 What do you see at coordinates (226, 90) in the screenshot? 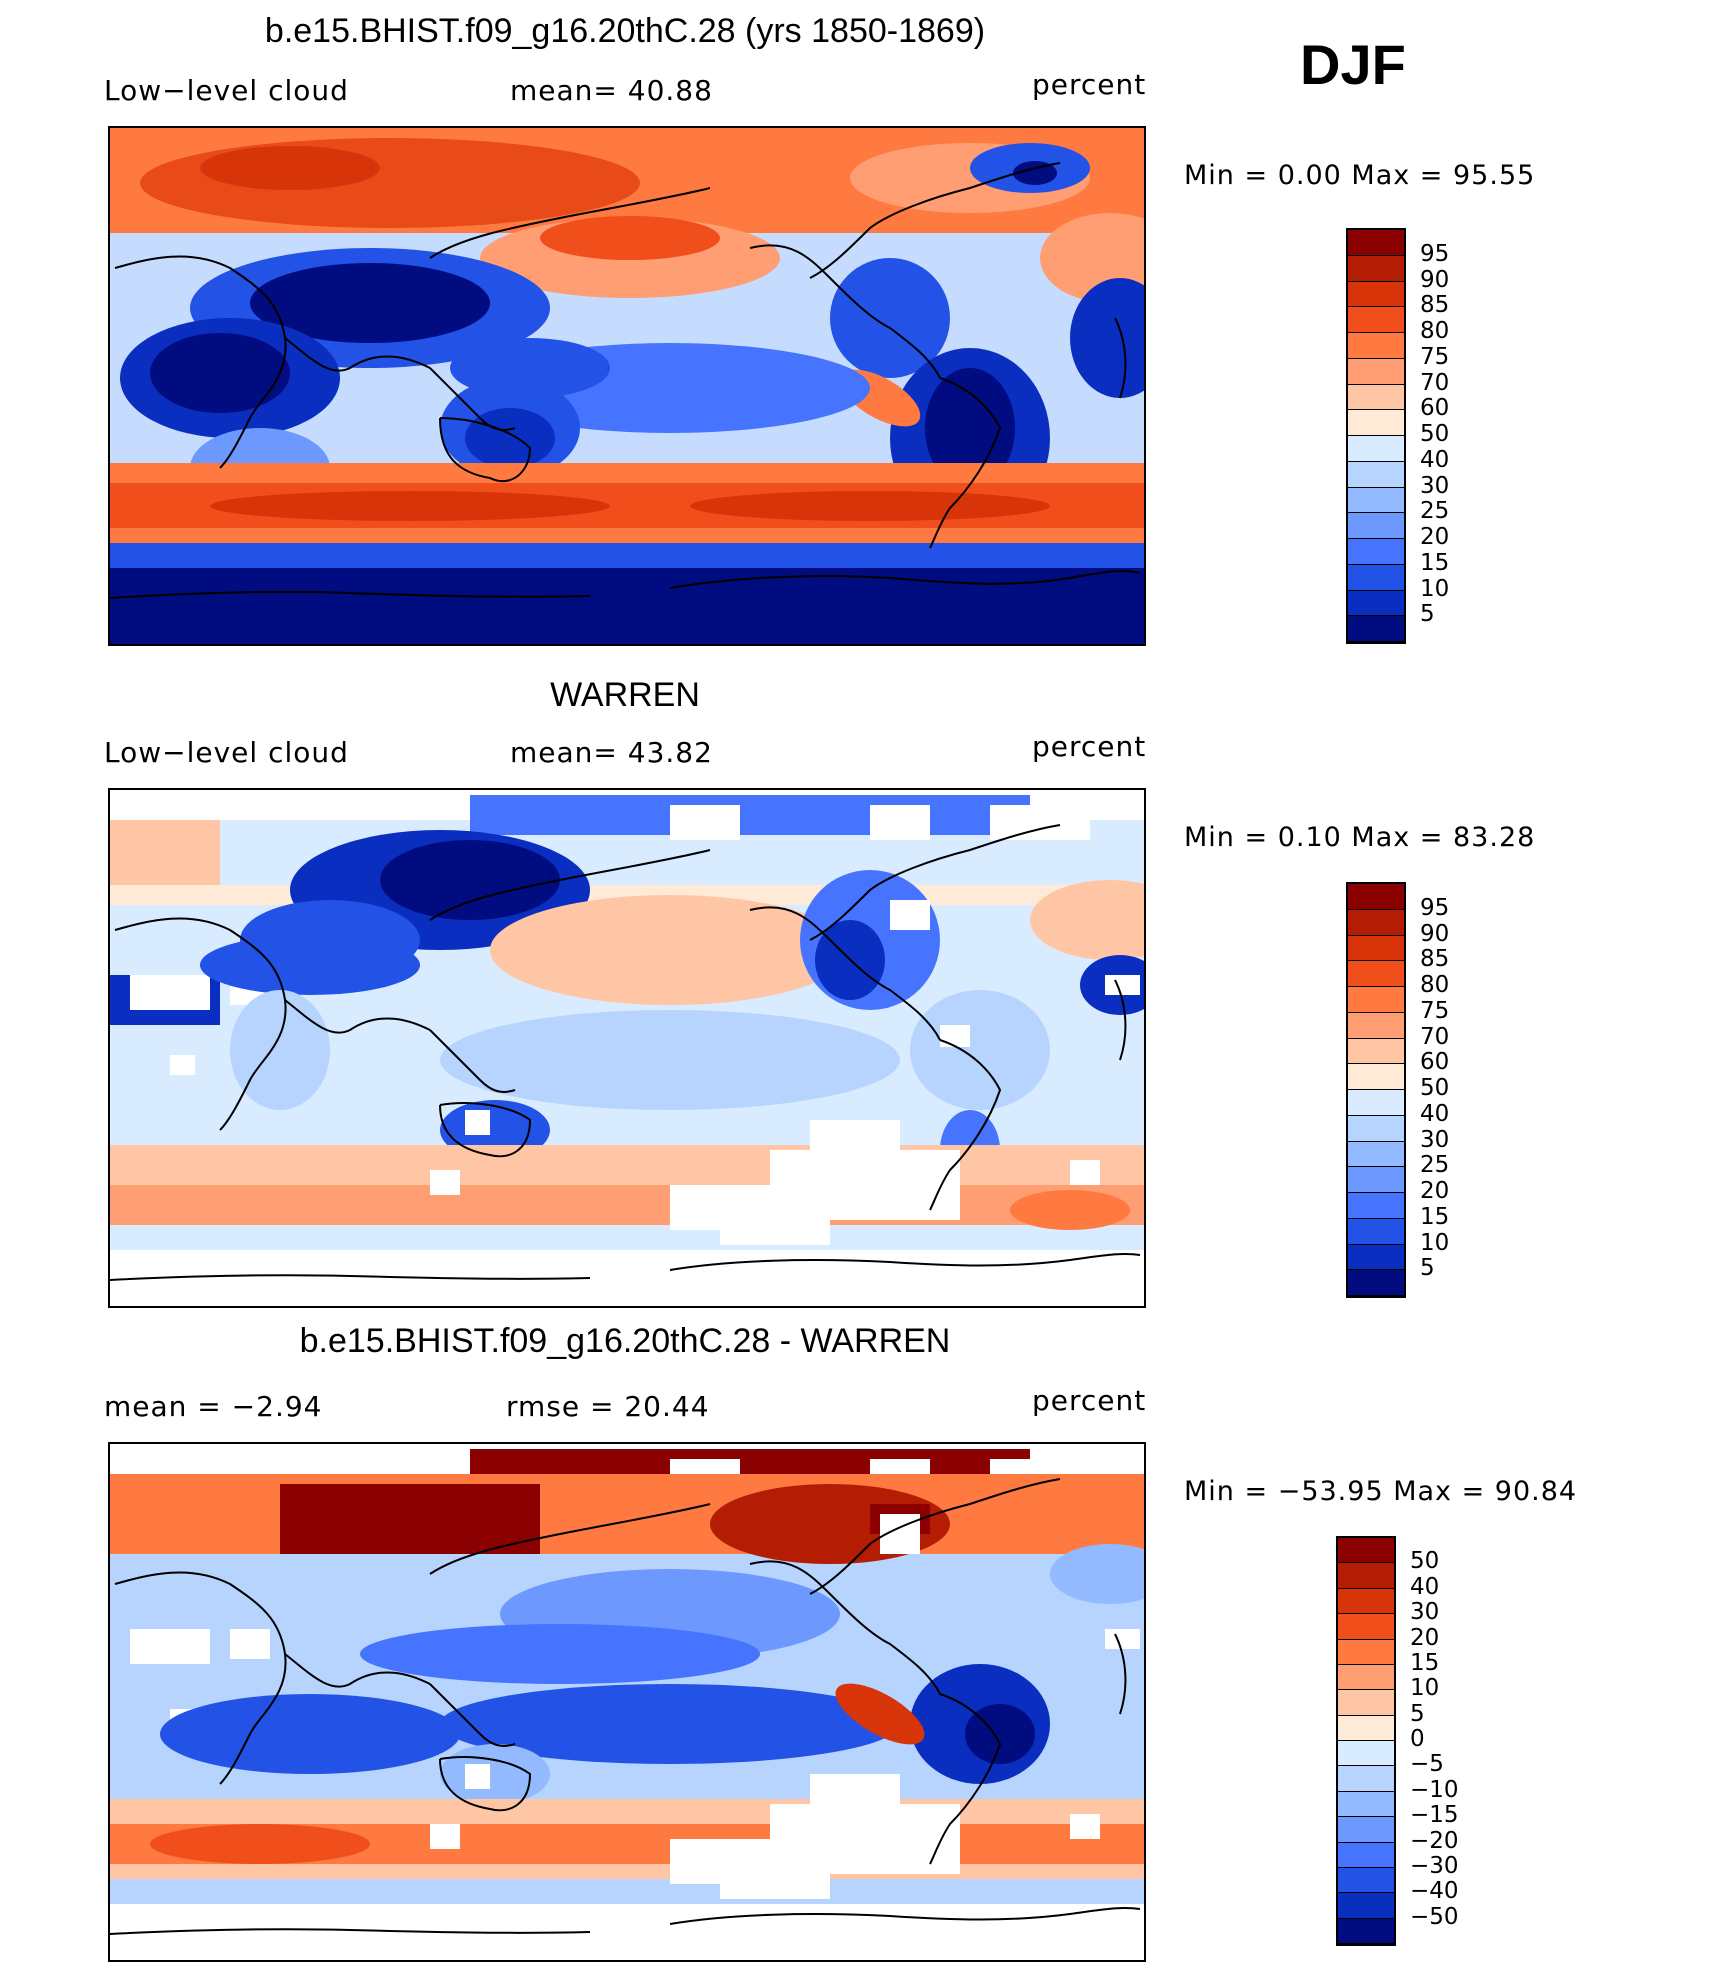
I see `panel-1-variable-label: Low−level cloud` at bounding box center [226, 90].